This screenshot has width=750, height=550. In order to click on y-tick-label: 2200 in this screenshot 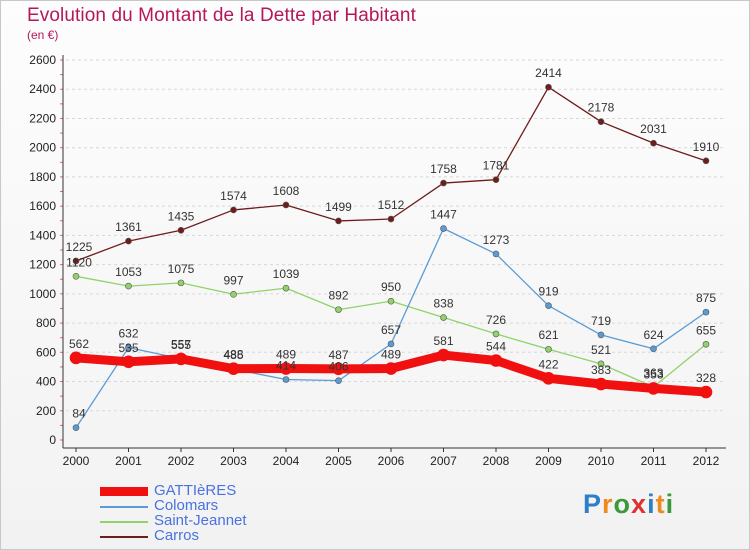, I will do `click(42, 118)`.